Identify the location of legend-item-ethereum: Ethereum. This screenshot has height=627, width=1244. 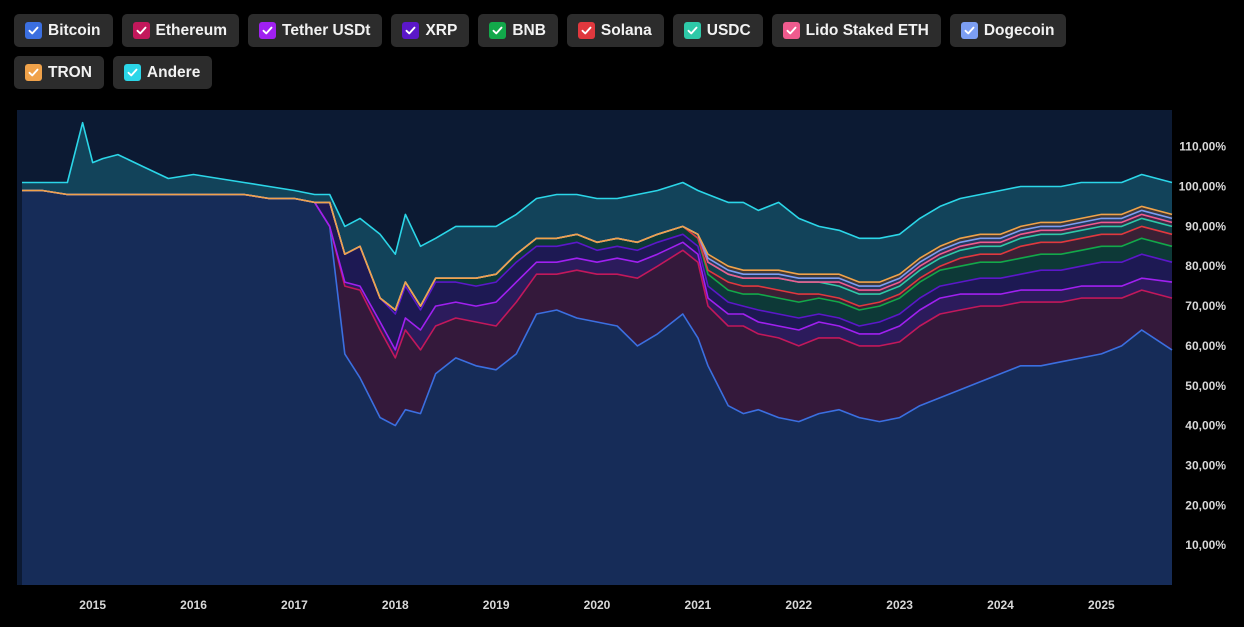
(180, 30).